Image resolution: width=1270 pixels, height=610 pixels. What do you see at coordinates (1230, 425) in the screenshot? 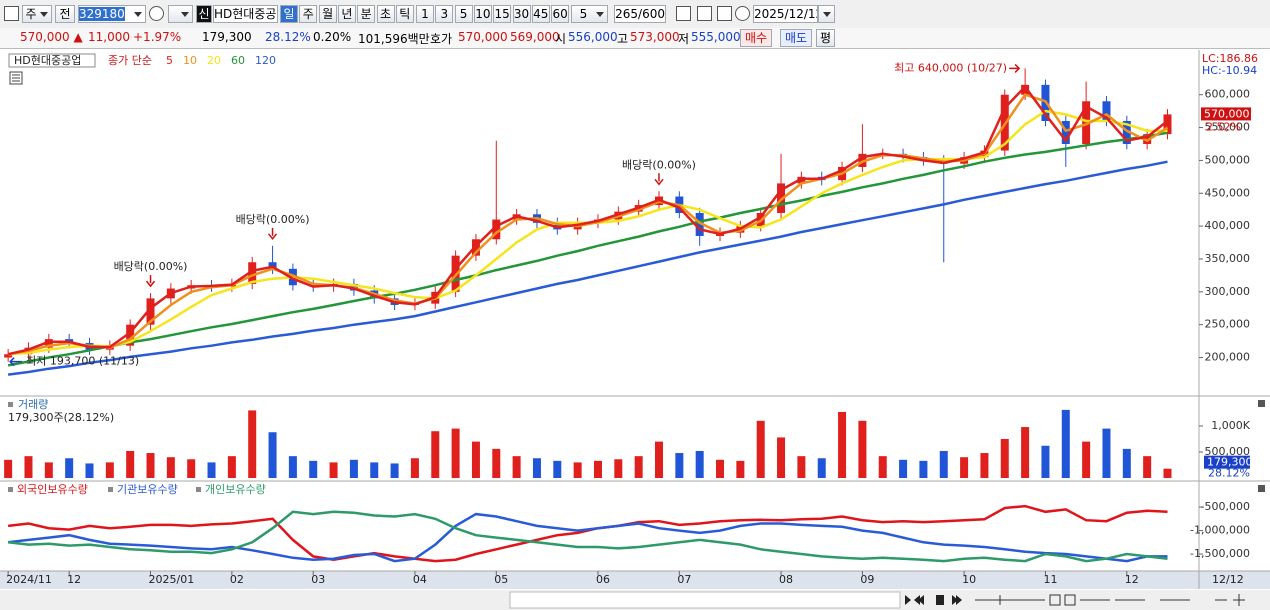
I see `y-tick-label: 1,000K` at bounding box center [1230, 425].